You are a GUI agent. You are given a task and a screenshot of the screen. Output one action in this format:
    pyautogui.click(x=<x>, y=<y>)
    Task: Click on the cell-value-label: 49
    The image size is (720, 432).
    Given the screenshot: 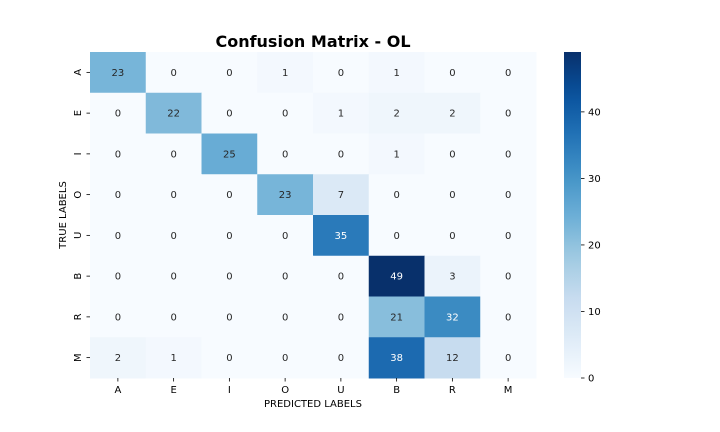 What is the action you would take?
    pyautogui.click(x=396, y=277)
    